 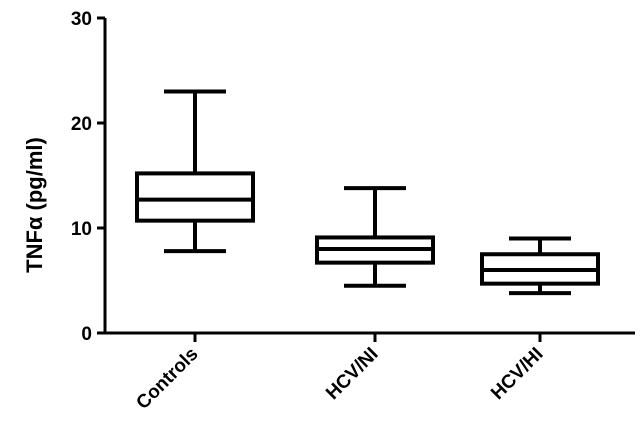 What do you see at coordinates (81, 229) in the screenshot?
I see `y-tick-label: 10` at bounding box center [81, 229].